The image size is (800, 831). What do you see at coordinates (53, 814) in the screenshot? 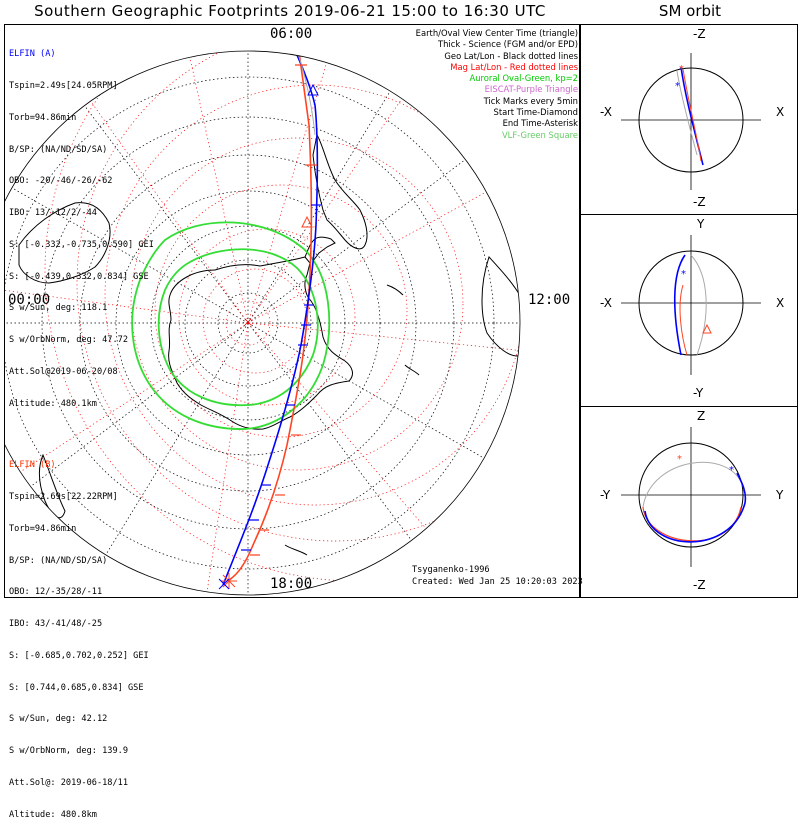
I see `elfin-b-line: Altitude: 480.8km` at bounding box center [53, 814].